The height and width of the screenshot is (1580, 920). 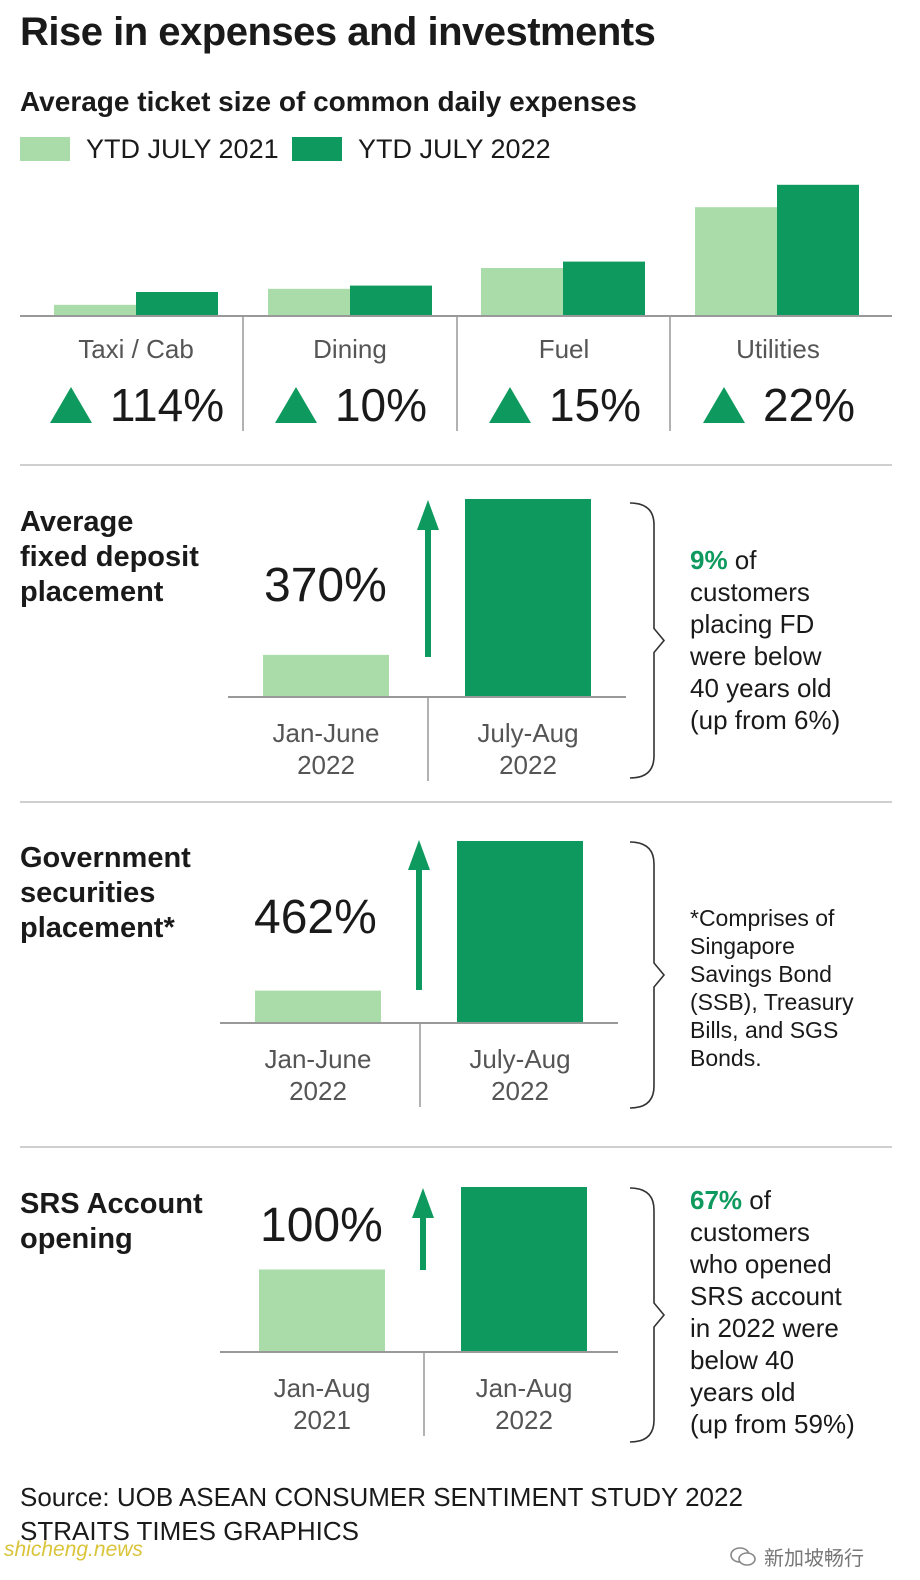 What do you see at coordinates (762, 918) in the screenshot?
I see `note-line: *Comprises of` at bounding box center [762, 918].